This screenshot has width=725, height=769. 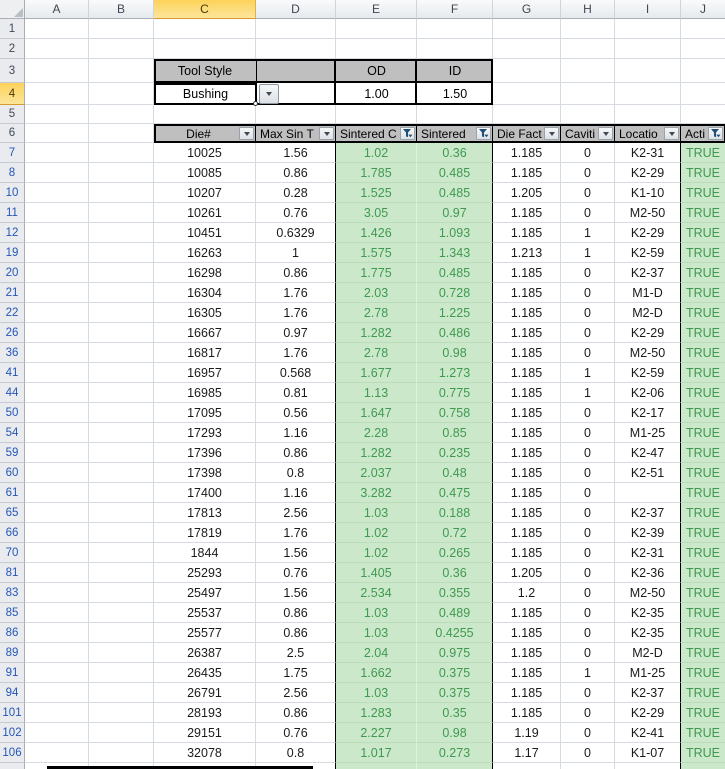 What do you see at coordinates (205, 573) in the screenshot?
I see `cell-C81: 25293` at bounding box center [205, 573].